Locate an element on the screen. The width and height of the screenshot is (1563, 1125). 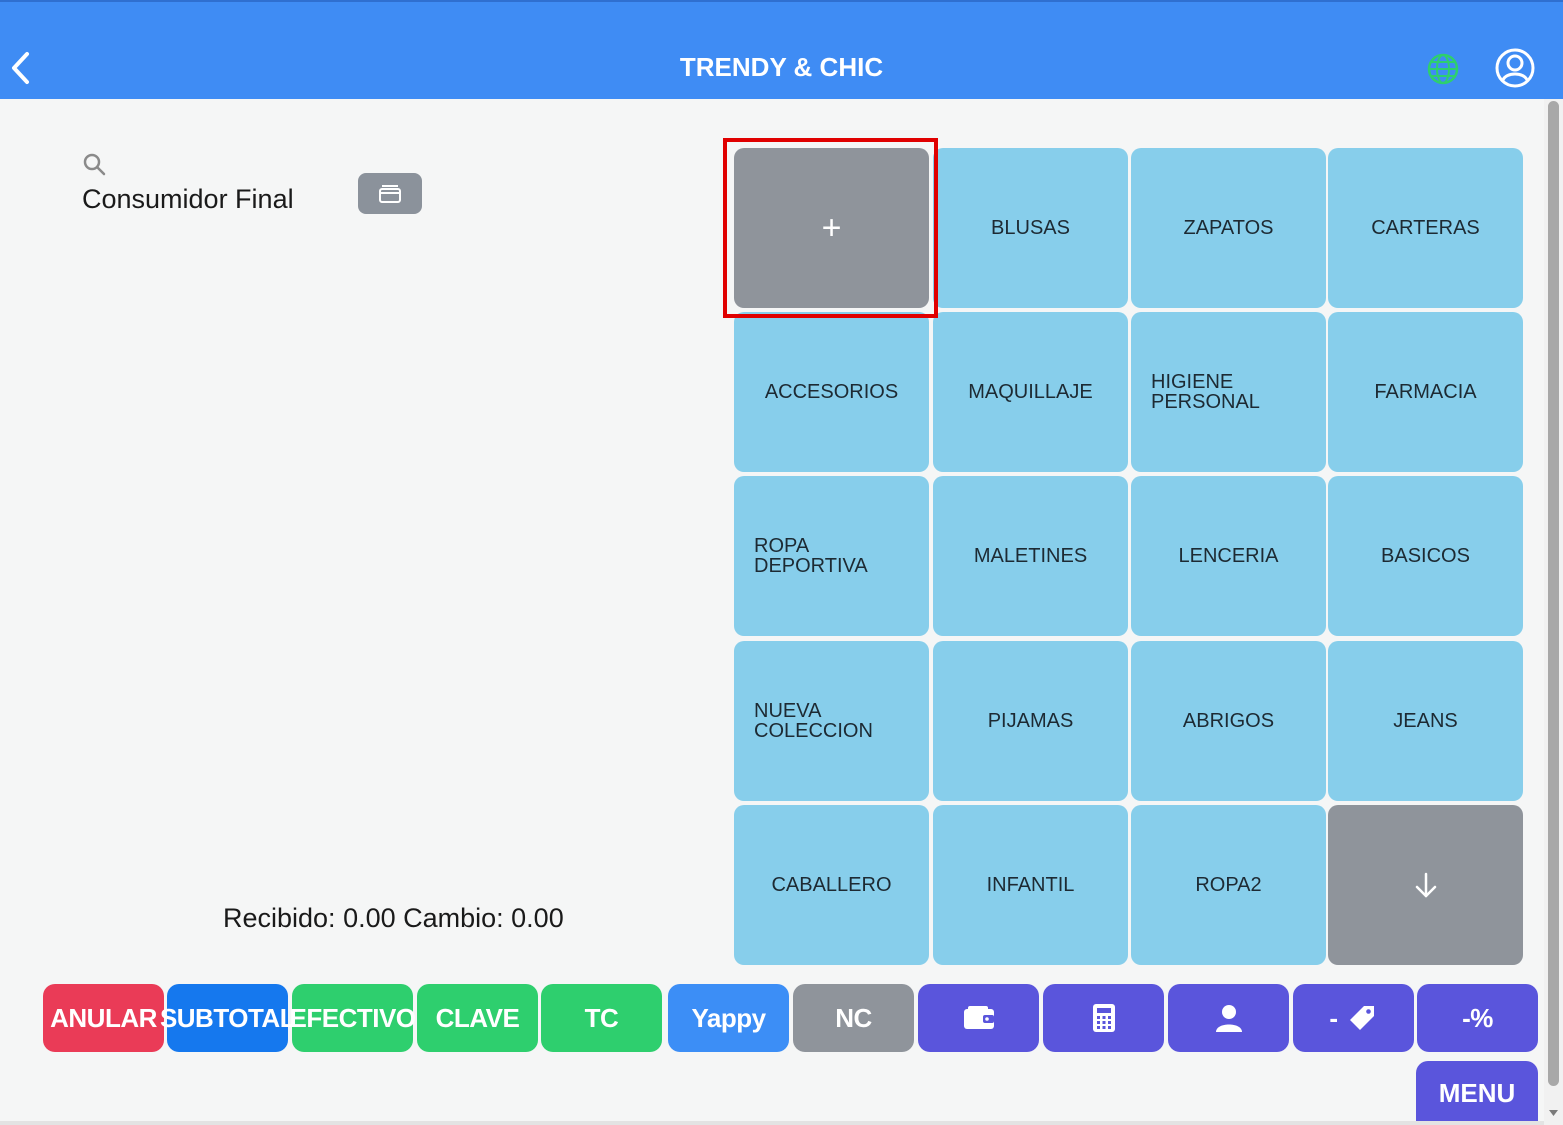
category-abrigos: ABRIGOS is located at coordinates (1228, 721).